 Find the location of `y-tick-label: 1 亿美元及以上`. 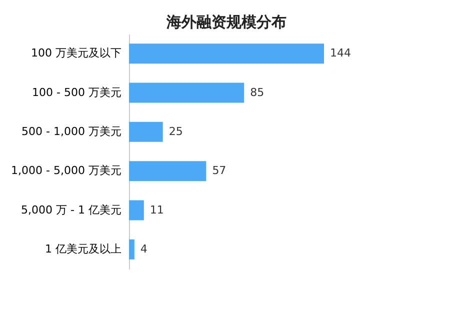

y-tick-label: 1 亿美元及以上 is located at coordinates (83, 249).